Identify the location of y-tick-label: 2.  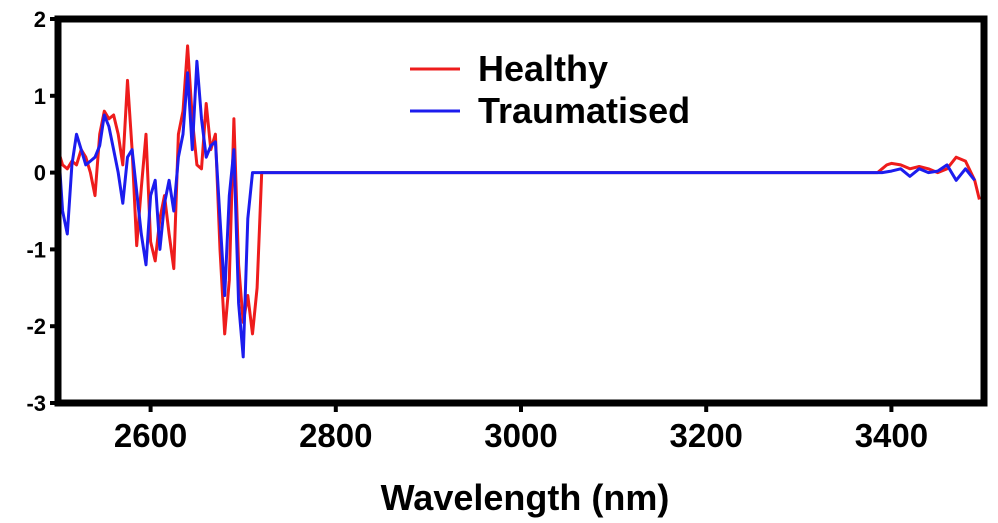
(40, 19).